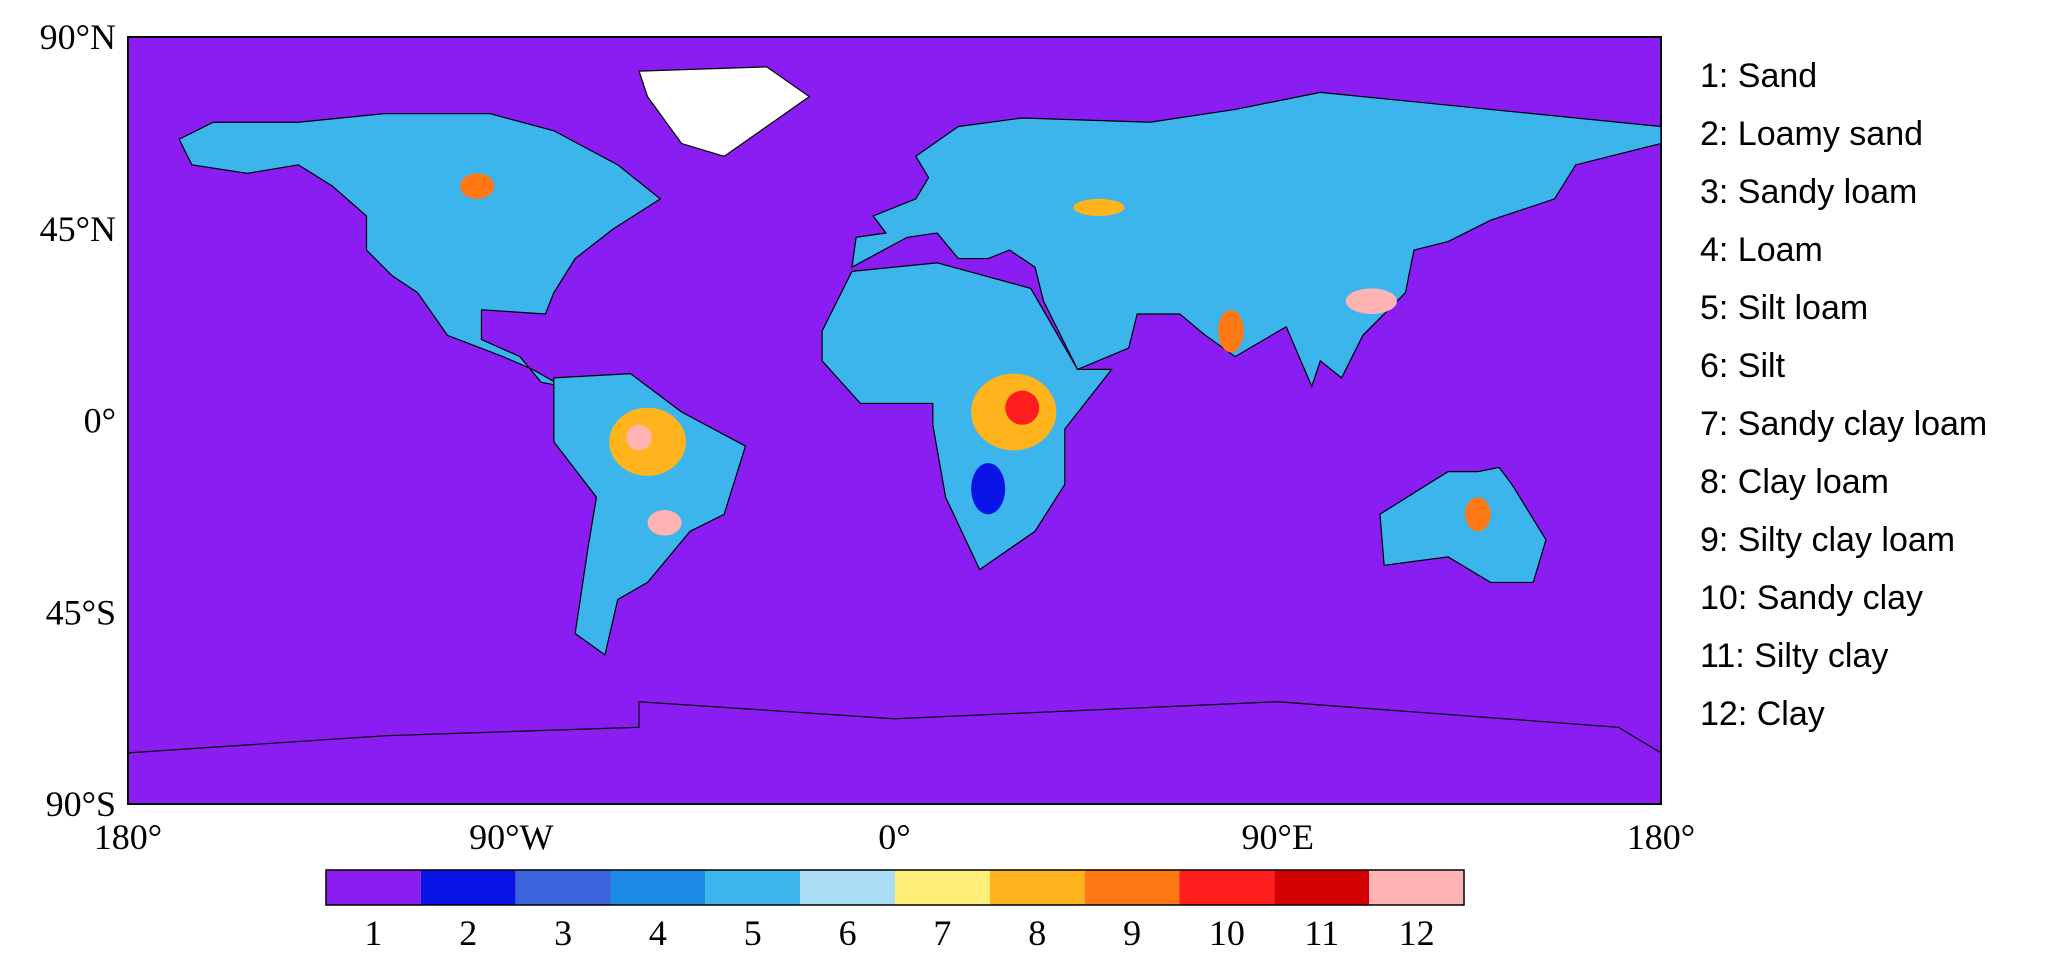 The image size is (2067, 965). Describe the element at coordinates (1794, 482) in the screenshot. I see `legend-entry: 8: Clay loam` at that location.